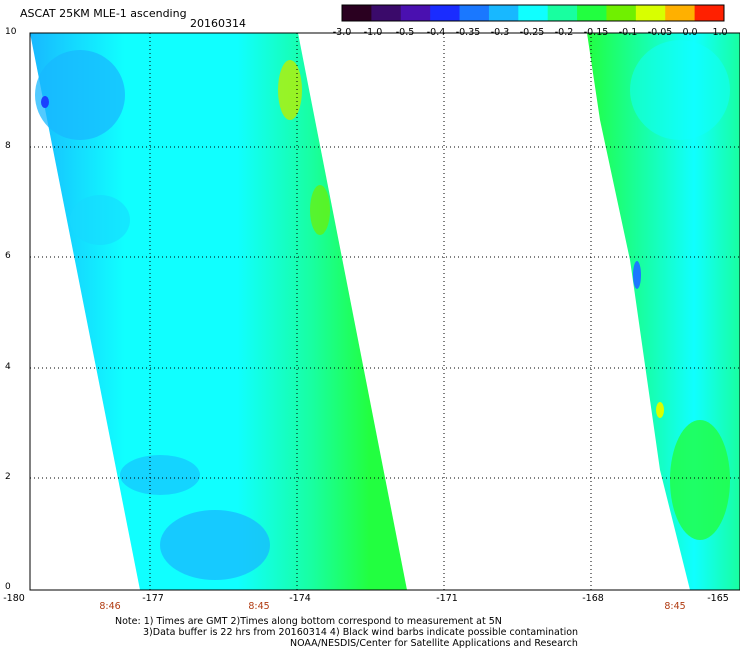 This screenshot has height=650, width=740. What do you see at coordinates (720, 32) in the screenshot?
I see `colorbar-label: 1.0` at bounding box center [720, 32].